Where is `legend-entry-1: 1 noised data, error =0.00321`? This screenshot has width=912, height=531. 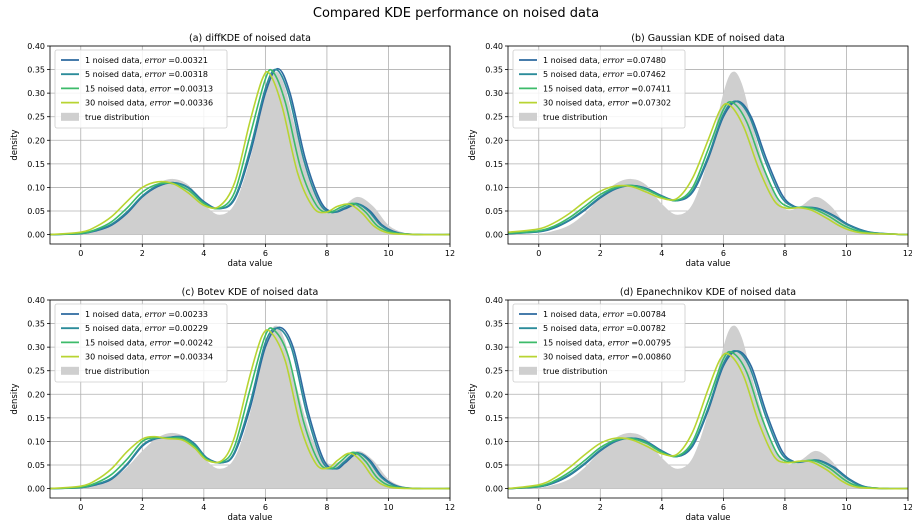 legend-entry-1: 1 noised data, error =0.00321 is located at coordinates (146, 60).